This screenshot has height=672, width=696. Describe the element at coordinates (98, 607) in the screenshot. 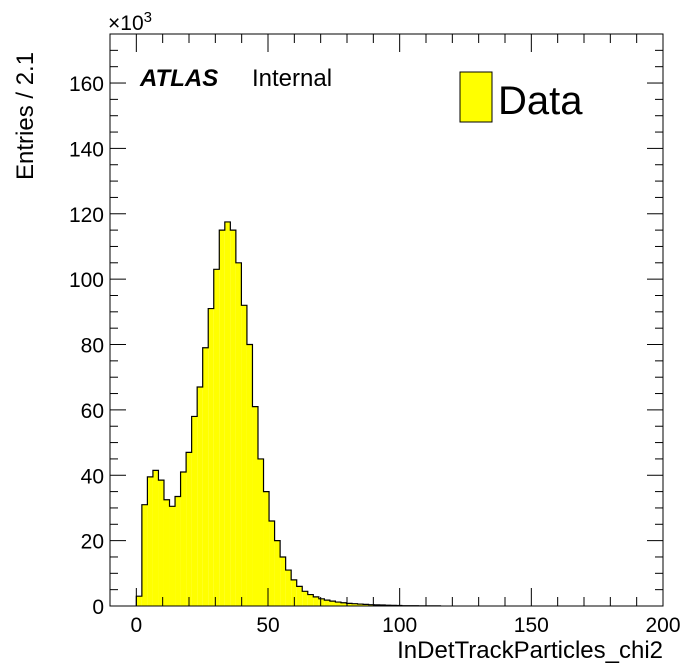

I see `y-tick-label: 0` at that location.